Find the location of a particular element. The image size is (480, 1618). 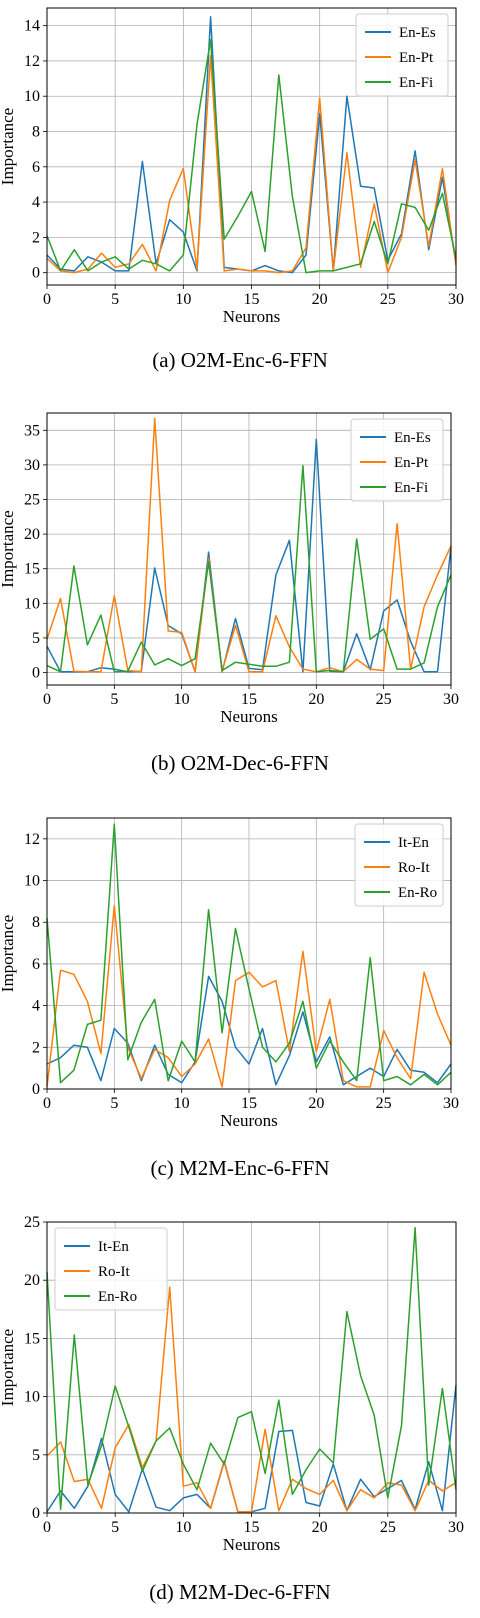

chart-caption-a: (a) O2M-Enc-6-FFN is located at coordinates (240, 360).